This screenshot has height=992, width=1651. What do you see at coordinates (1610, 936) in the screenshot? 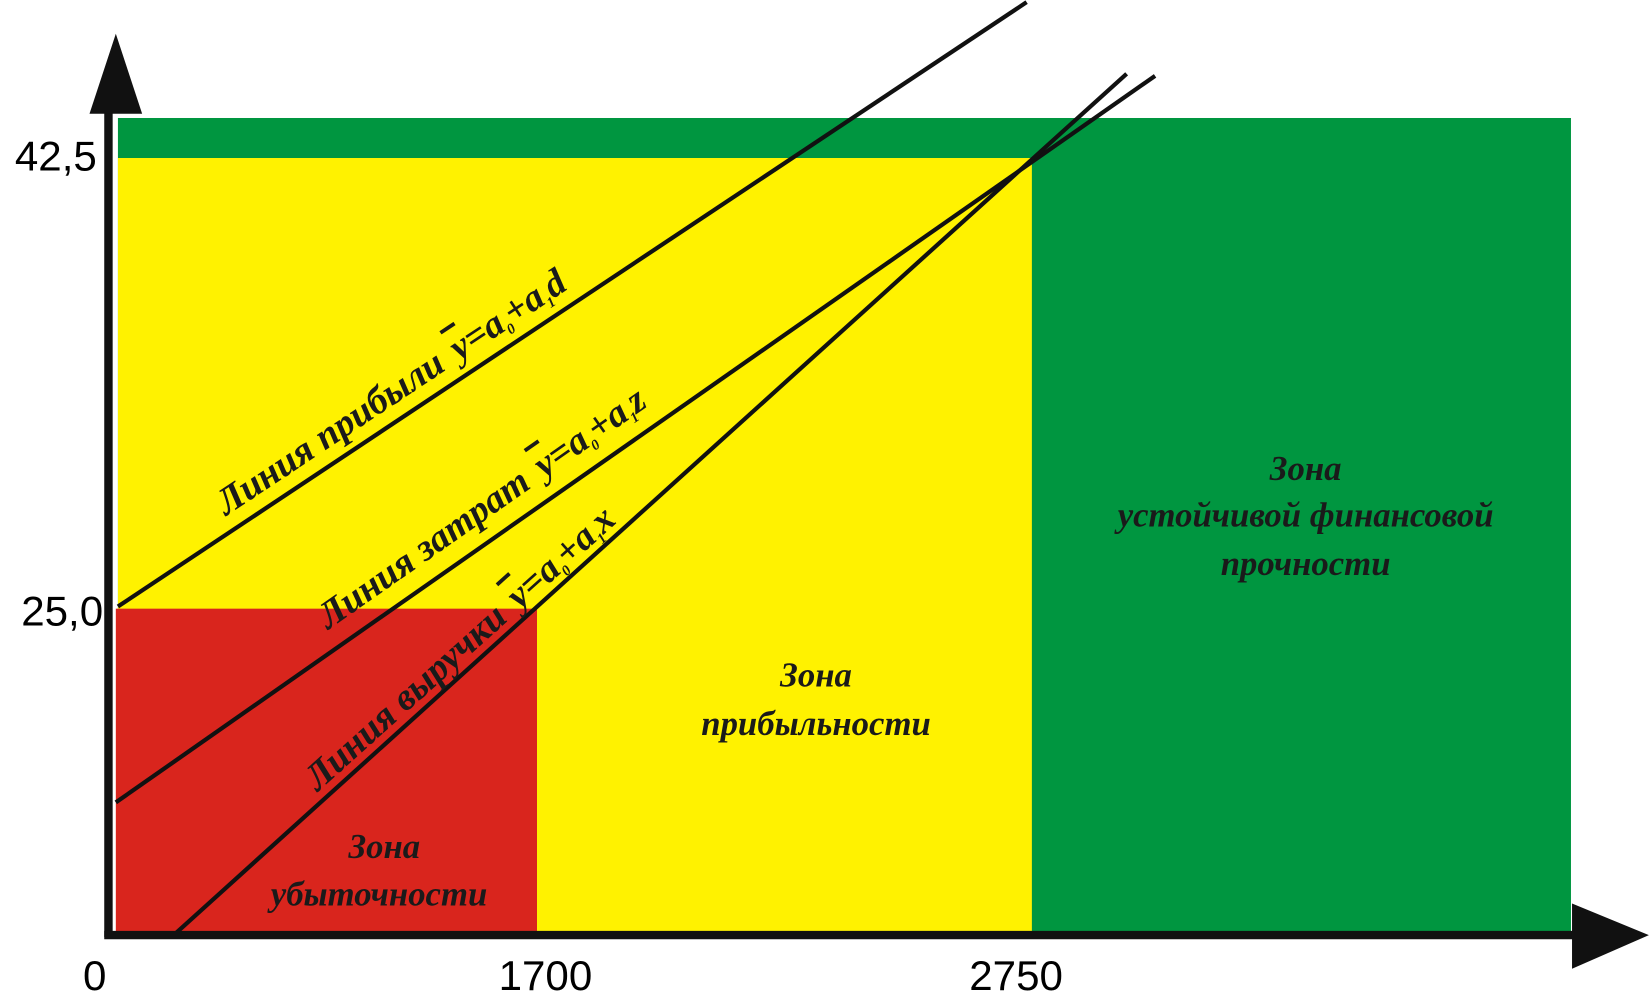
I see `x-arrow` at bounding box center [1610, 936].